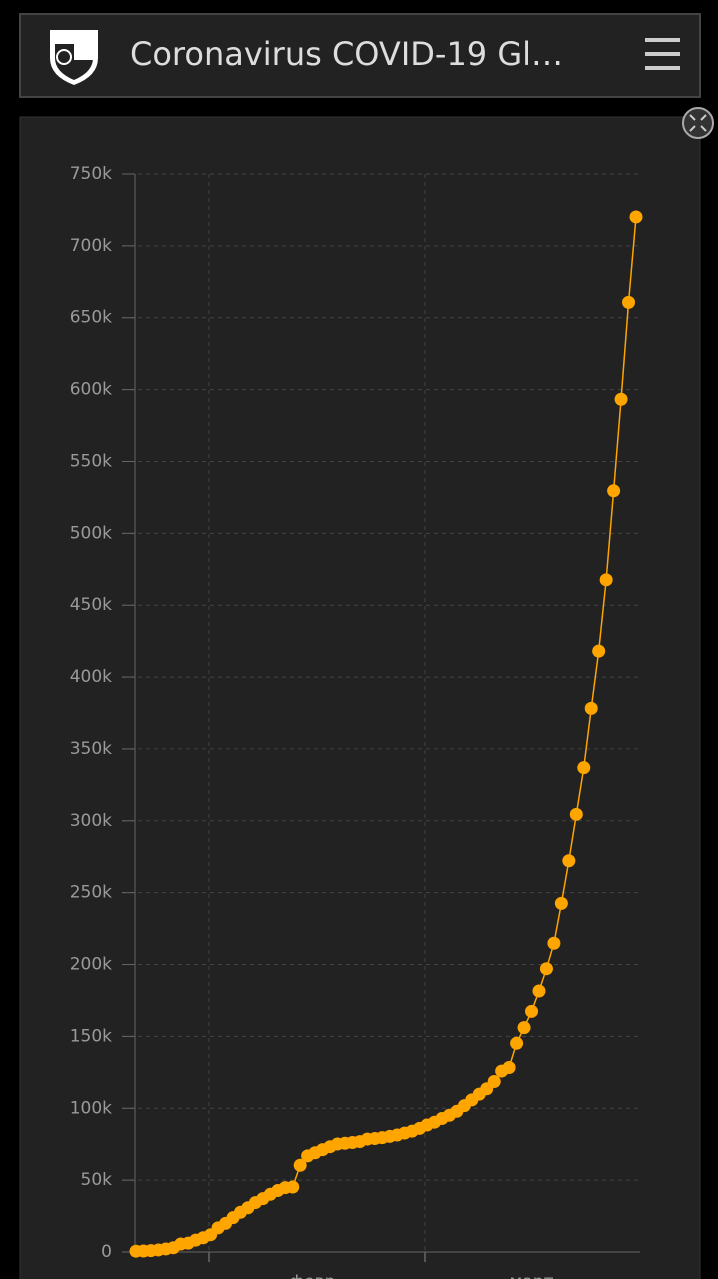 The image size is (718, 1279). Describe the element at coordinates (314, 1275) in the screenshot. I see `x-tick-label: февр.` at that location.